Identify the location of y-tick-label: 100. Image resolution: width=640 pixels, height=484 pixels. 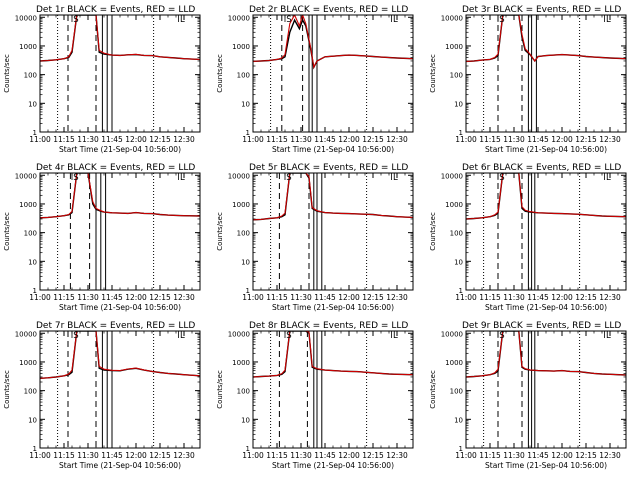
(456, 234).